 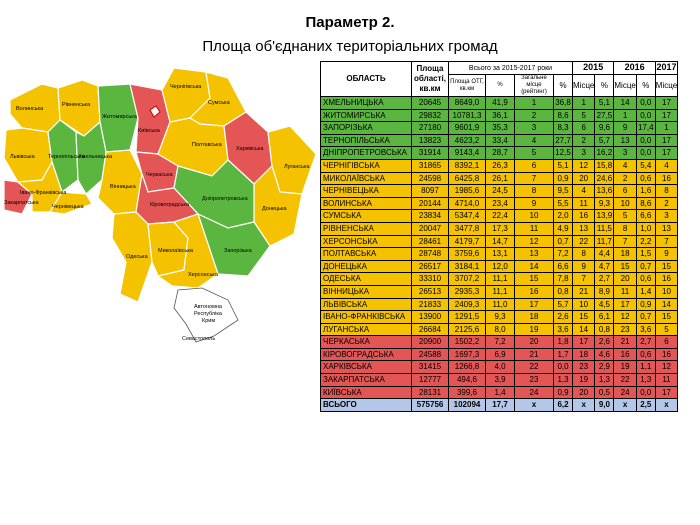 I want to click on cell-area: 20144, so click(x=430, y=203).